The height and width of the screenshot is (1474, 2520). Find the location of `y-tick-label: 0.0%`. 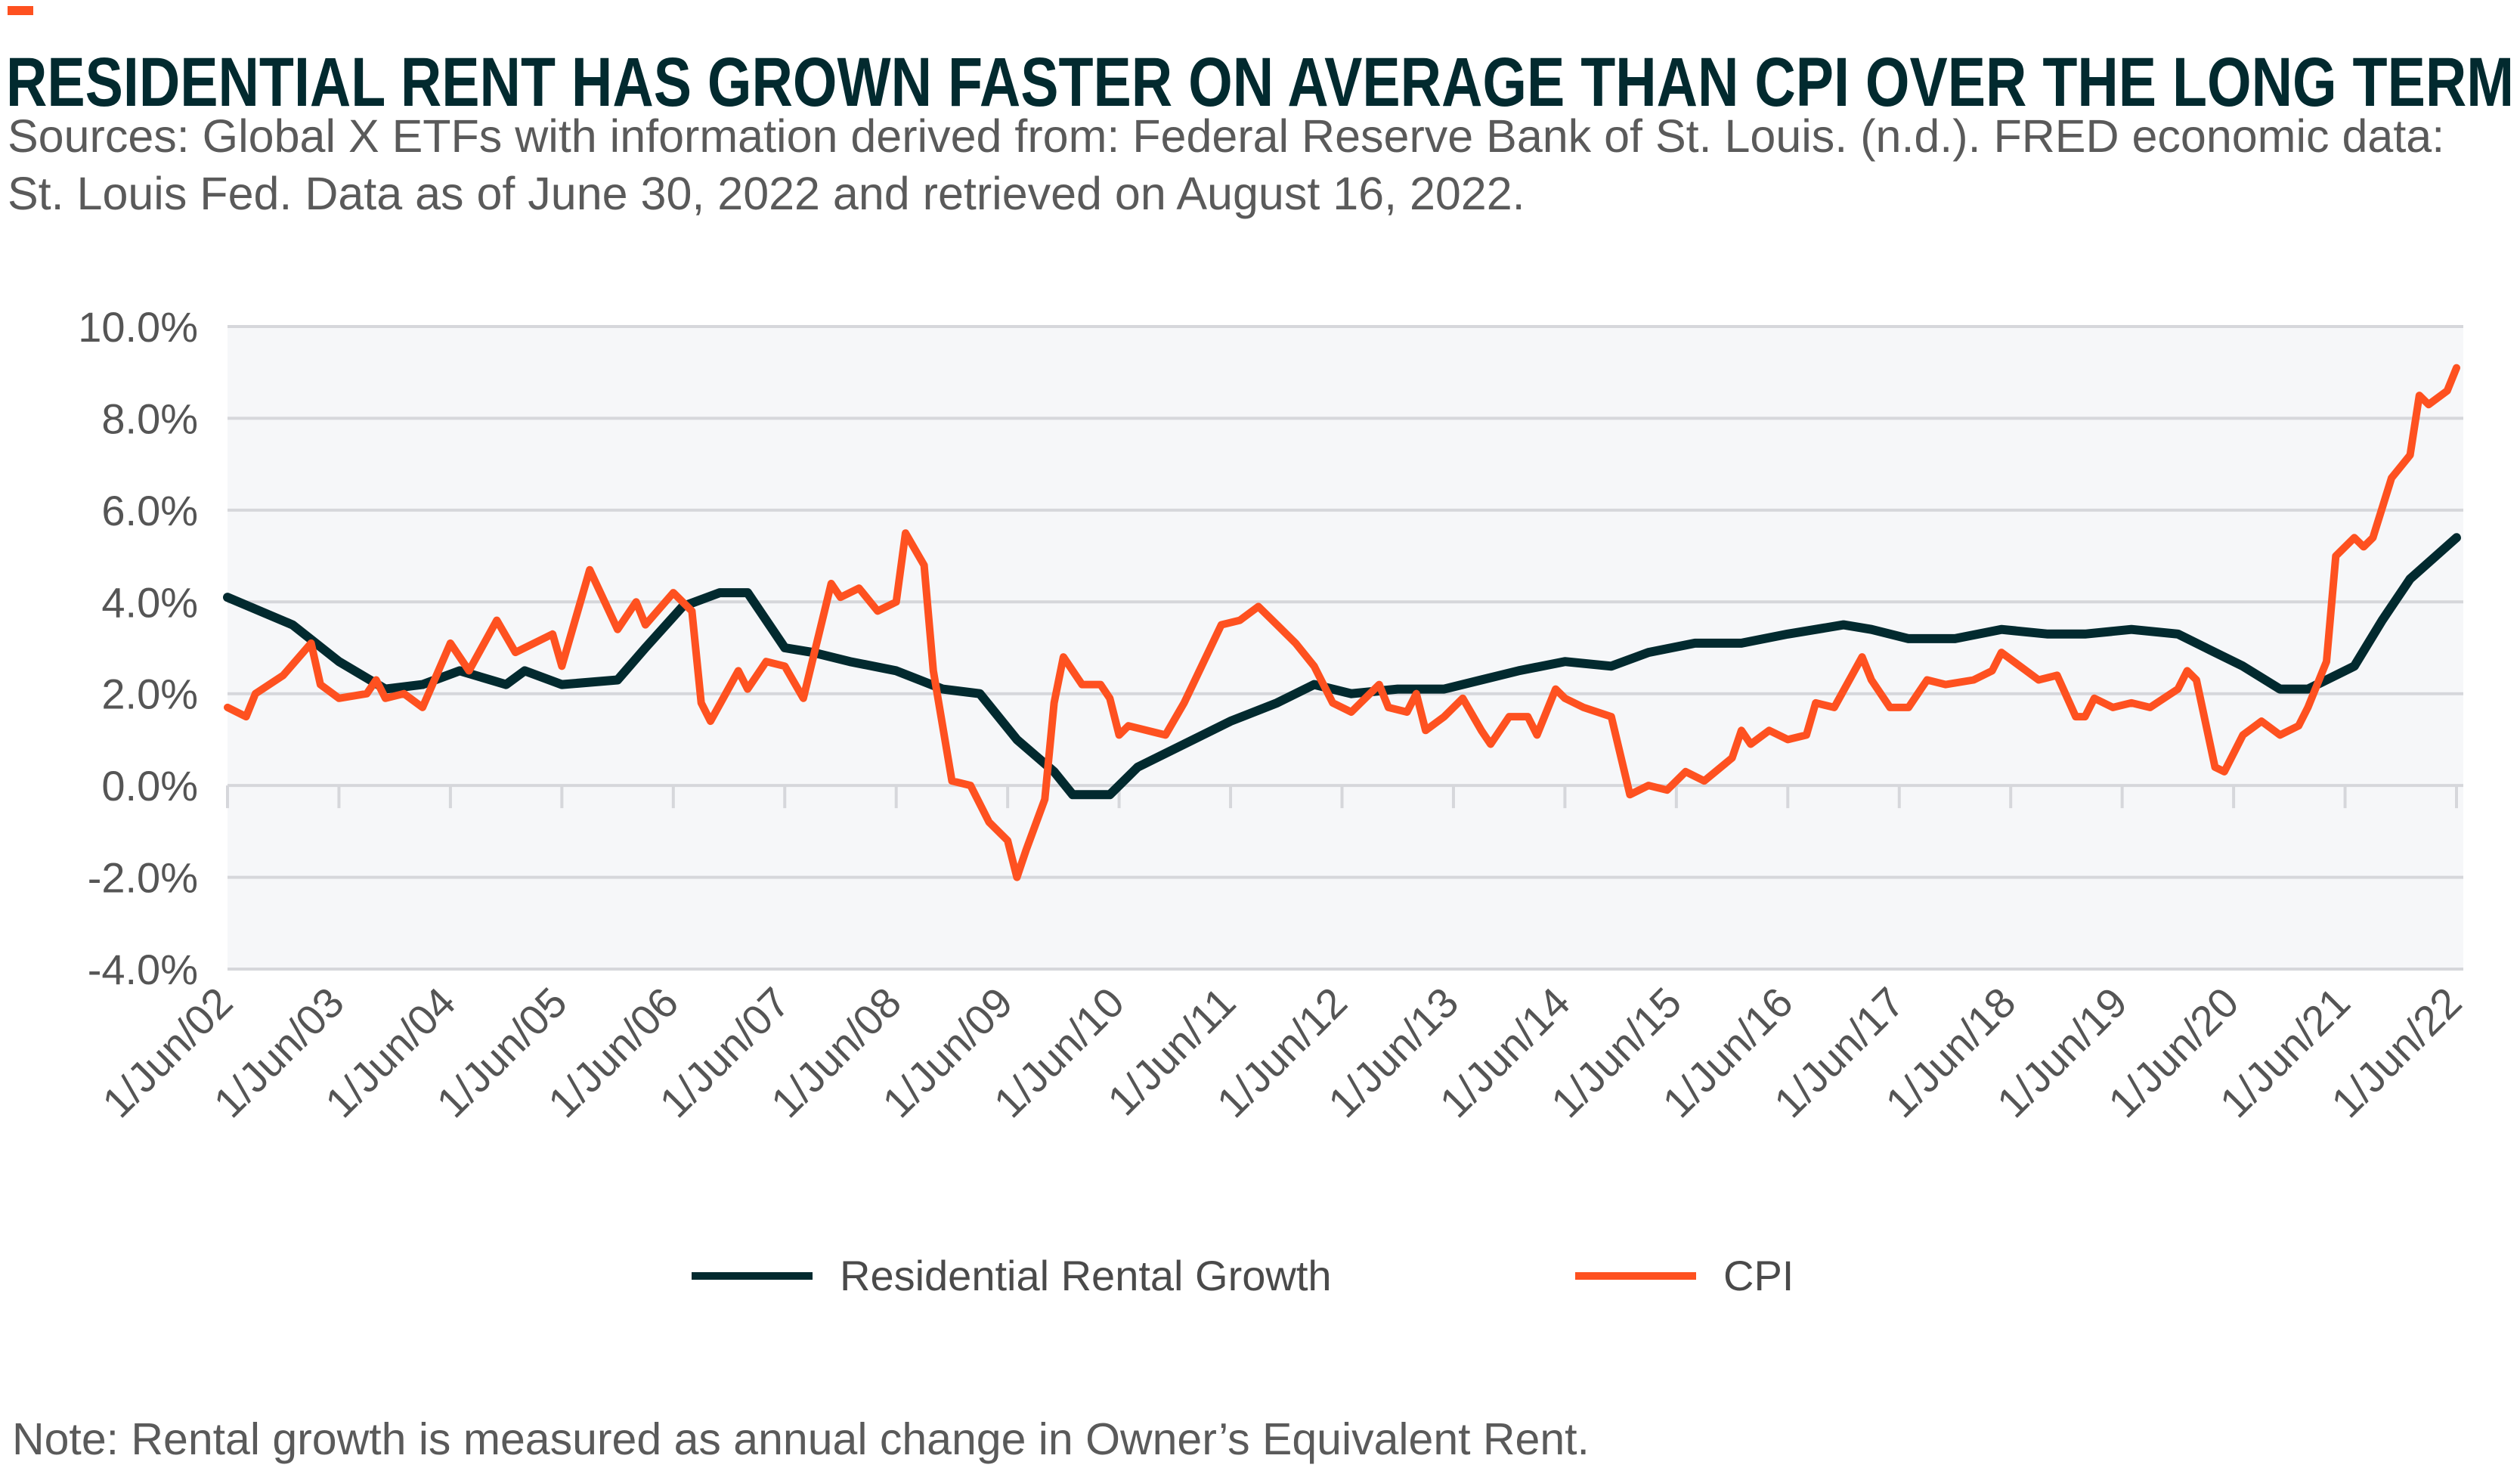

y-tick-label: 0.0% is located at coordinates (149, 786).